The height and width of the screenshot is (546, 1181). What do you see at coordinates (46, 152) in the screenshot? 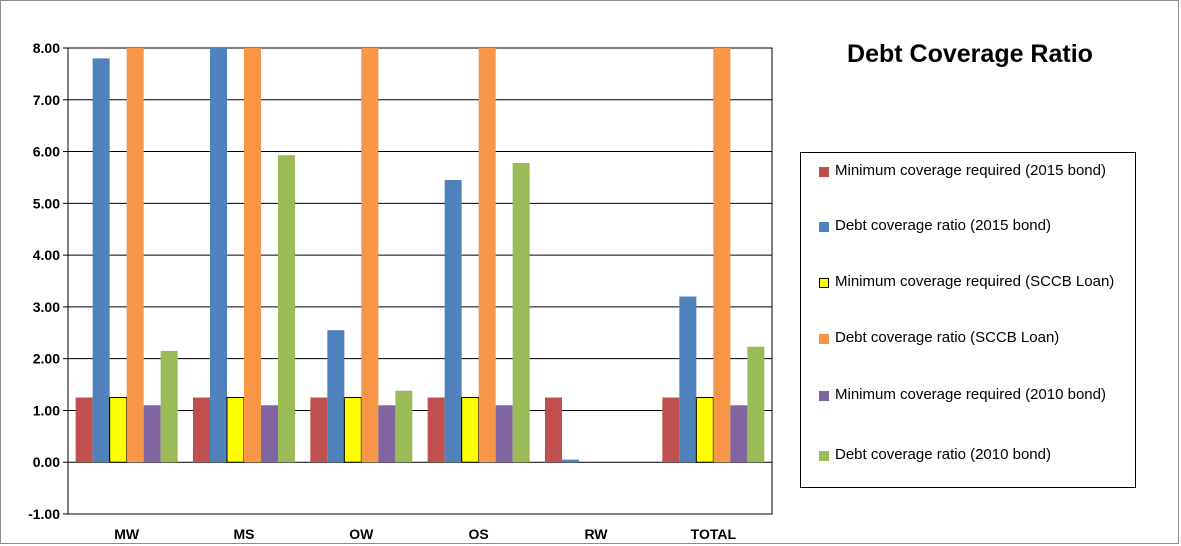
I see `y-tick-label: 6.00` at bounding box center [46, 152].